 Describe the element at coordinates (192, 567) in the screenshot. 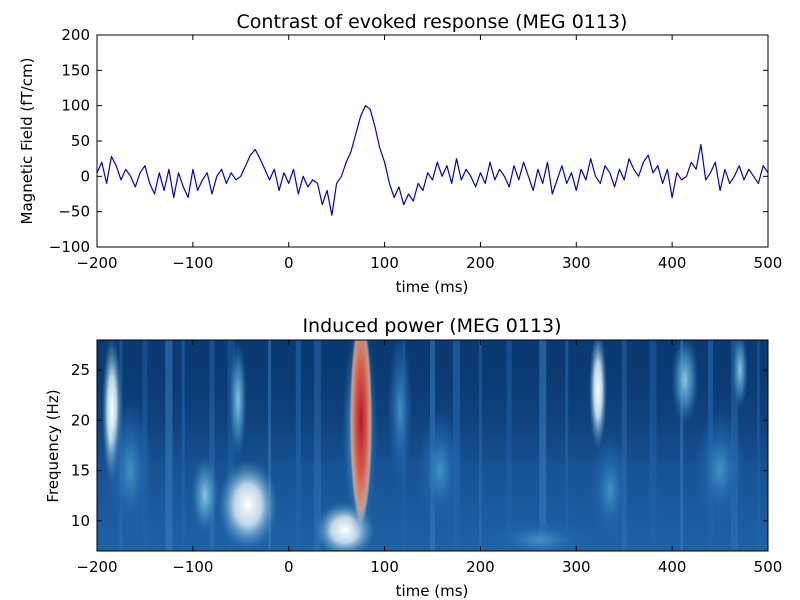

I see `induced-x-tick-label: −100` at that location.